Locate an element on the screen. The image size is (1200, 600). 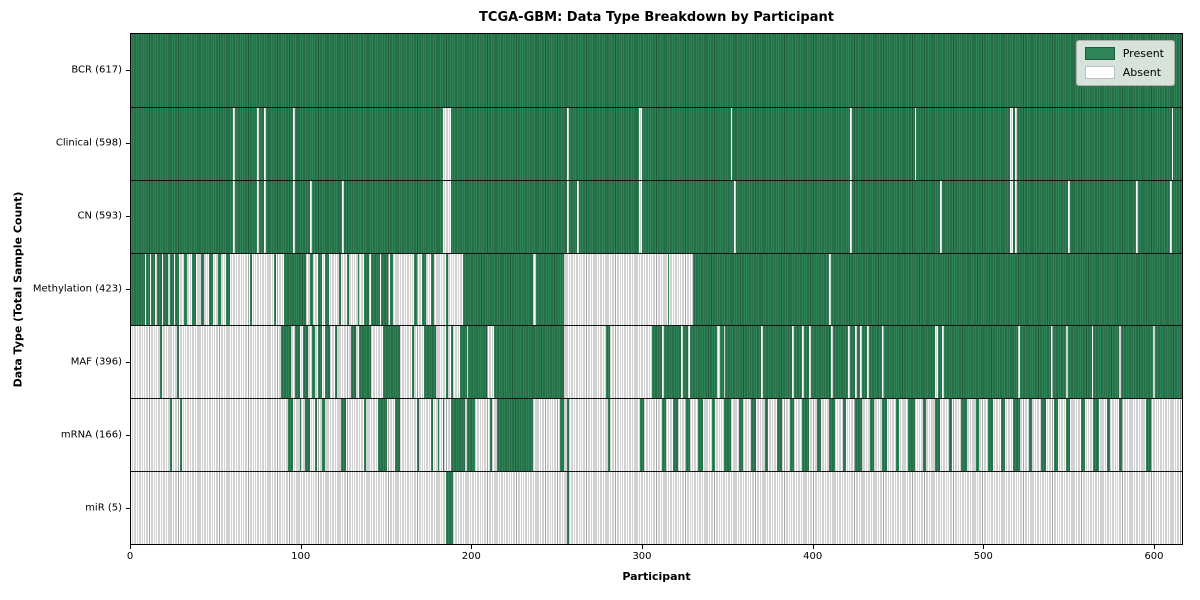
heatmap-row-mir is located at coordinates (656, 507).